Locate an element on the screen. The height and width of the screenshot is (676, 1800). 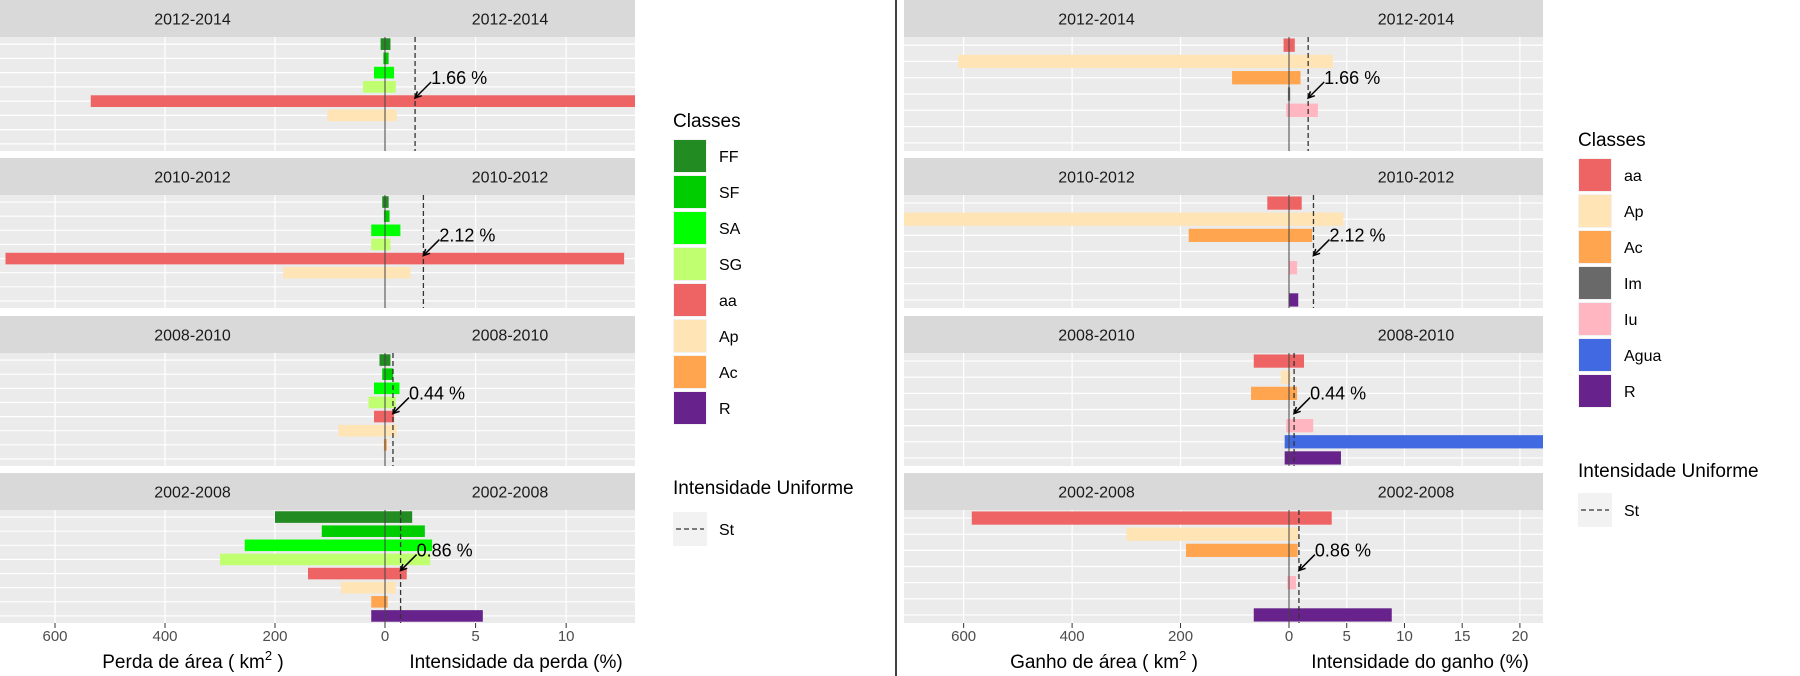
bar-intensity-R is located at coordinates (1294, 300).